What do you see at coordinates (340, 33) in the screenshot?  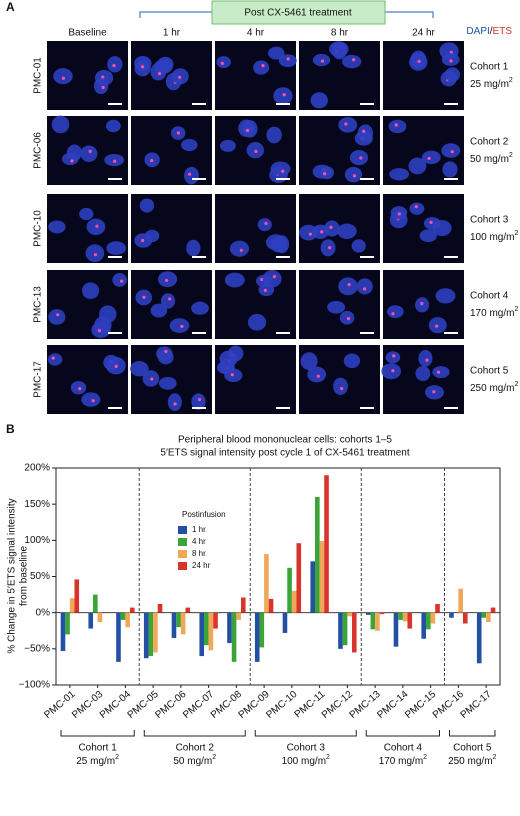 I see `column-label: 8 hr` at bounding box center [340, 33].